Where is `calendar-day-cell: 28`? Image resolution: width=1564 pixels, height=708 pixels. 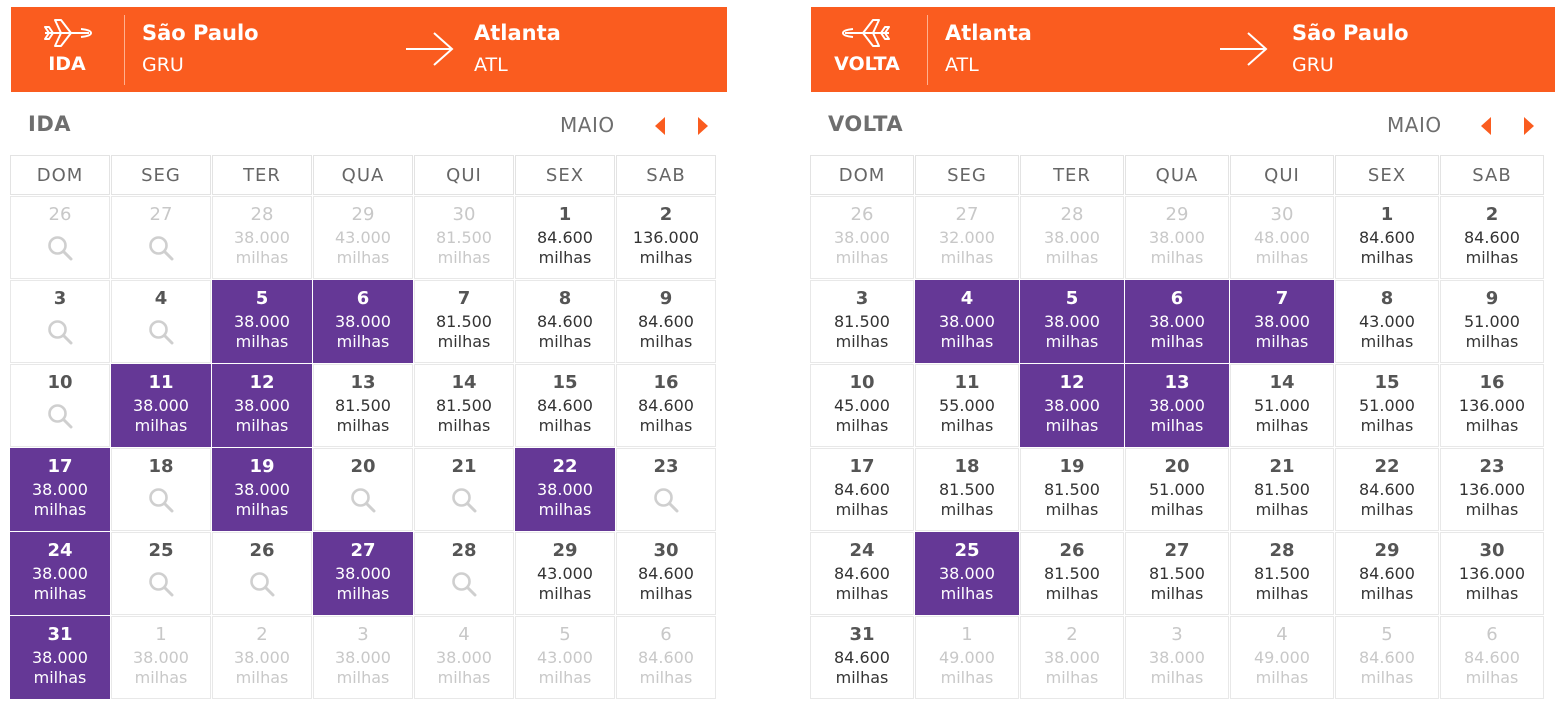
calendar-day-cell: 28 is located at coordinates (464, 573).